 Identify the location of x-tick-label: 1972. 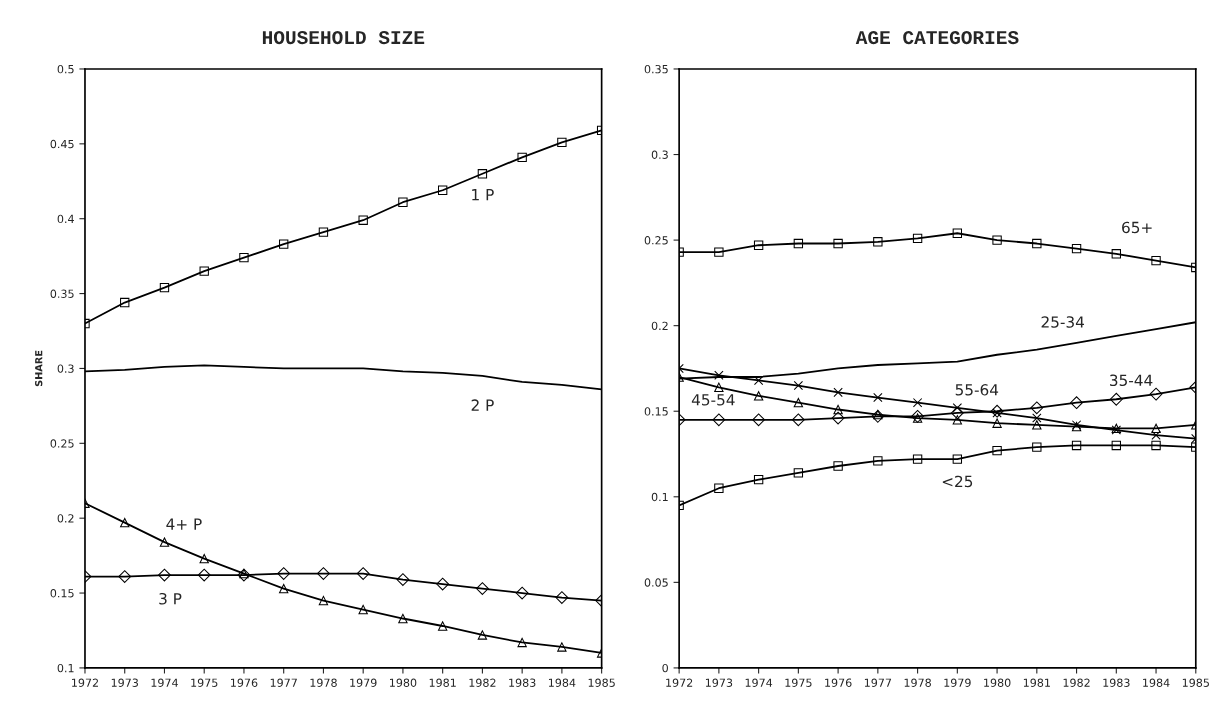
(679, 682).